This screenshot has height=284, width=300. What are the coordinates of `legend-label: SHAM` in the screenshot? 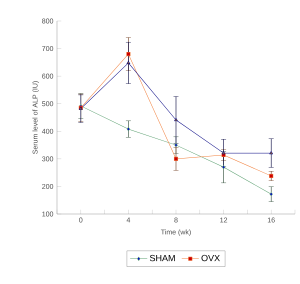 It's located at (162, 258).